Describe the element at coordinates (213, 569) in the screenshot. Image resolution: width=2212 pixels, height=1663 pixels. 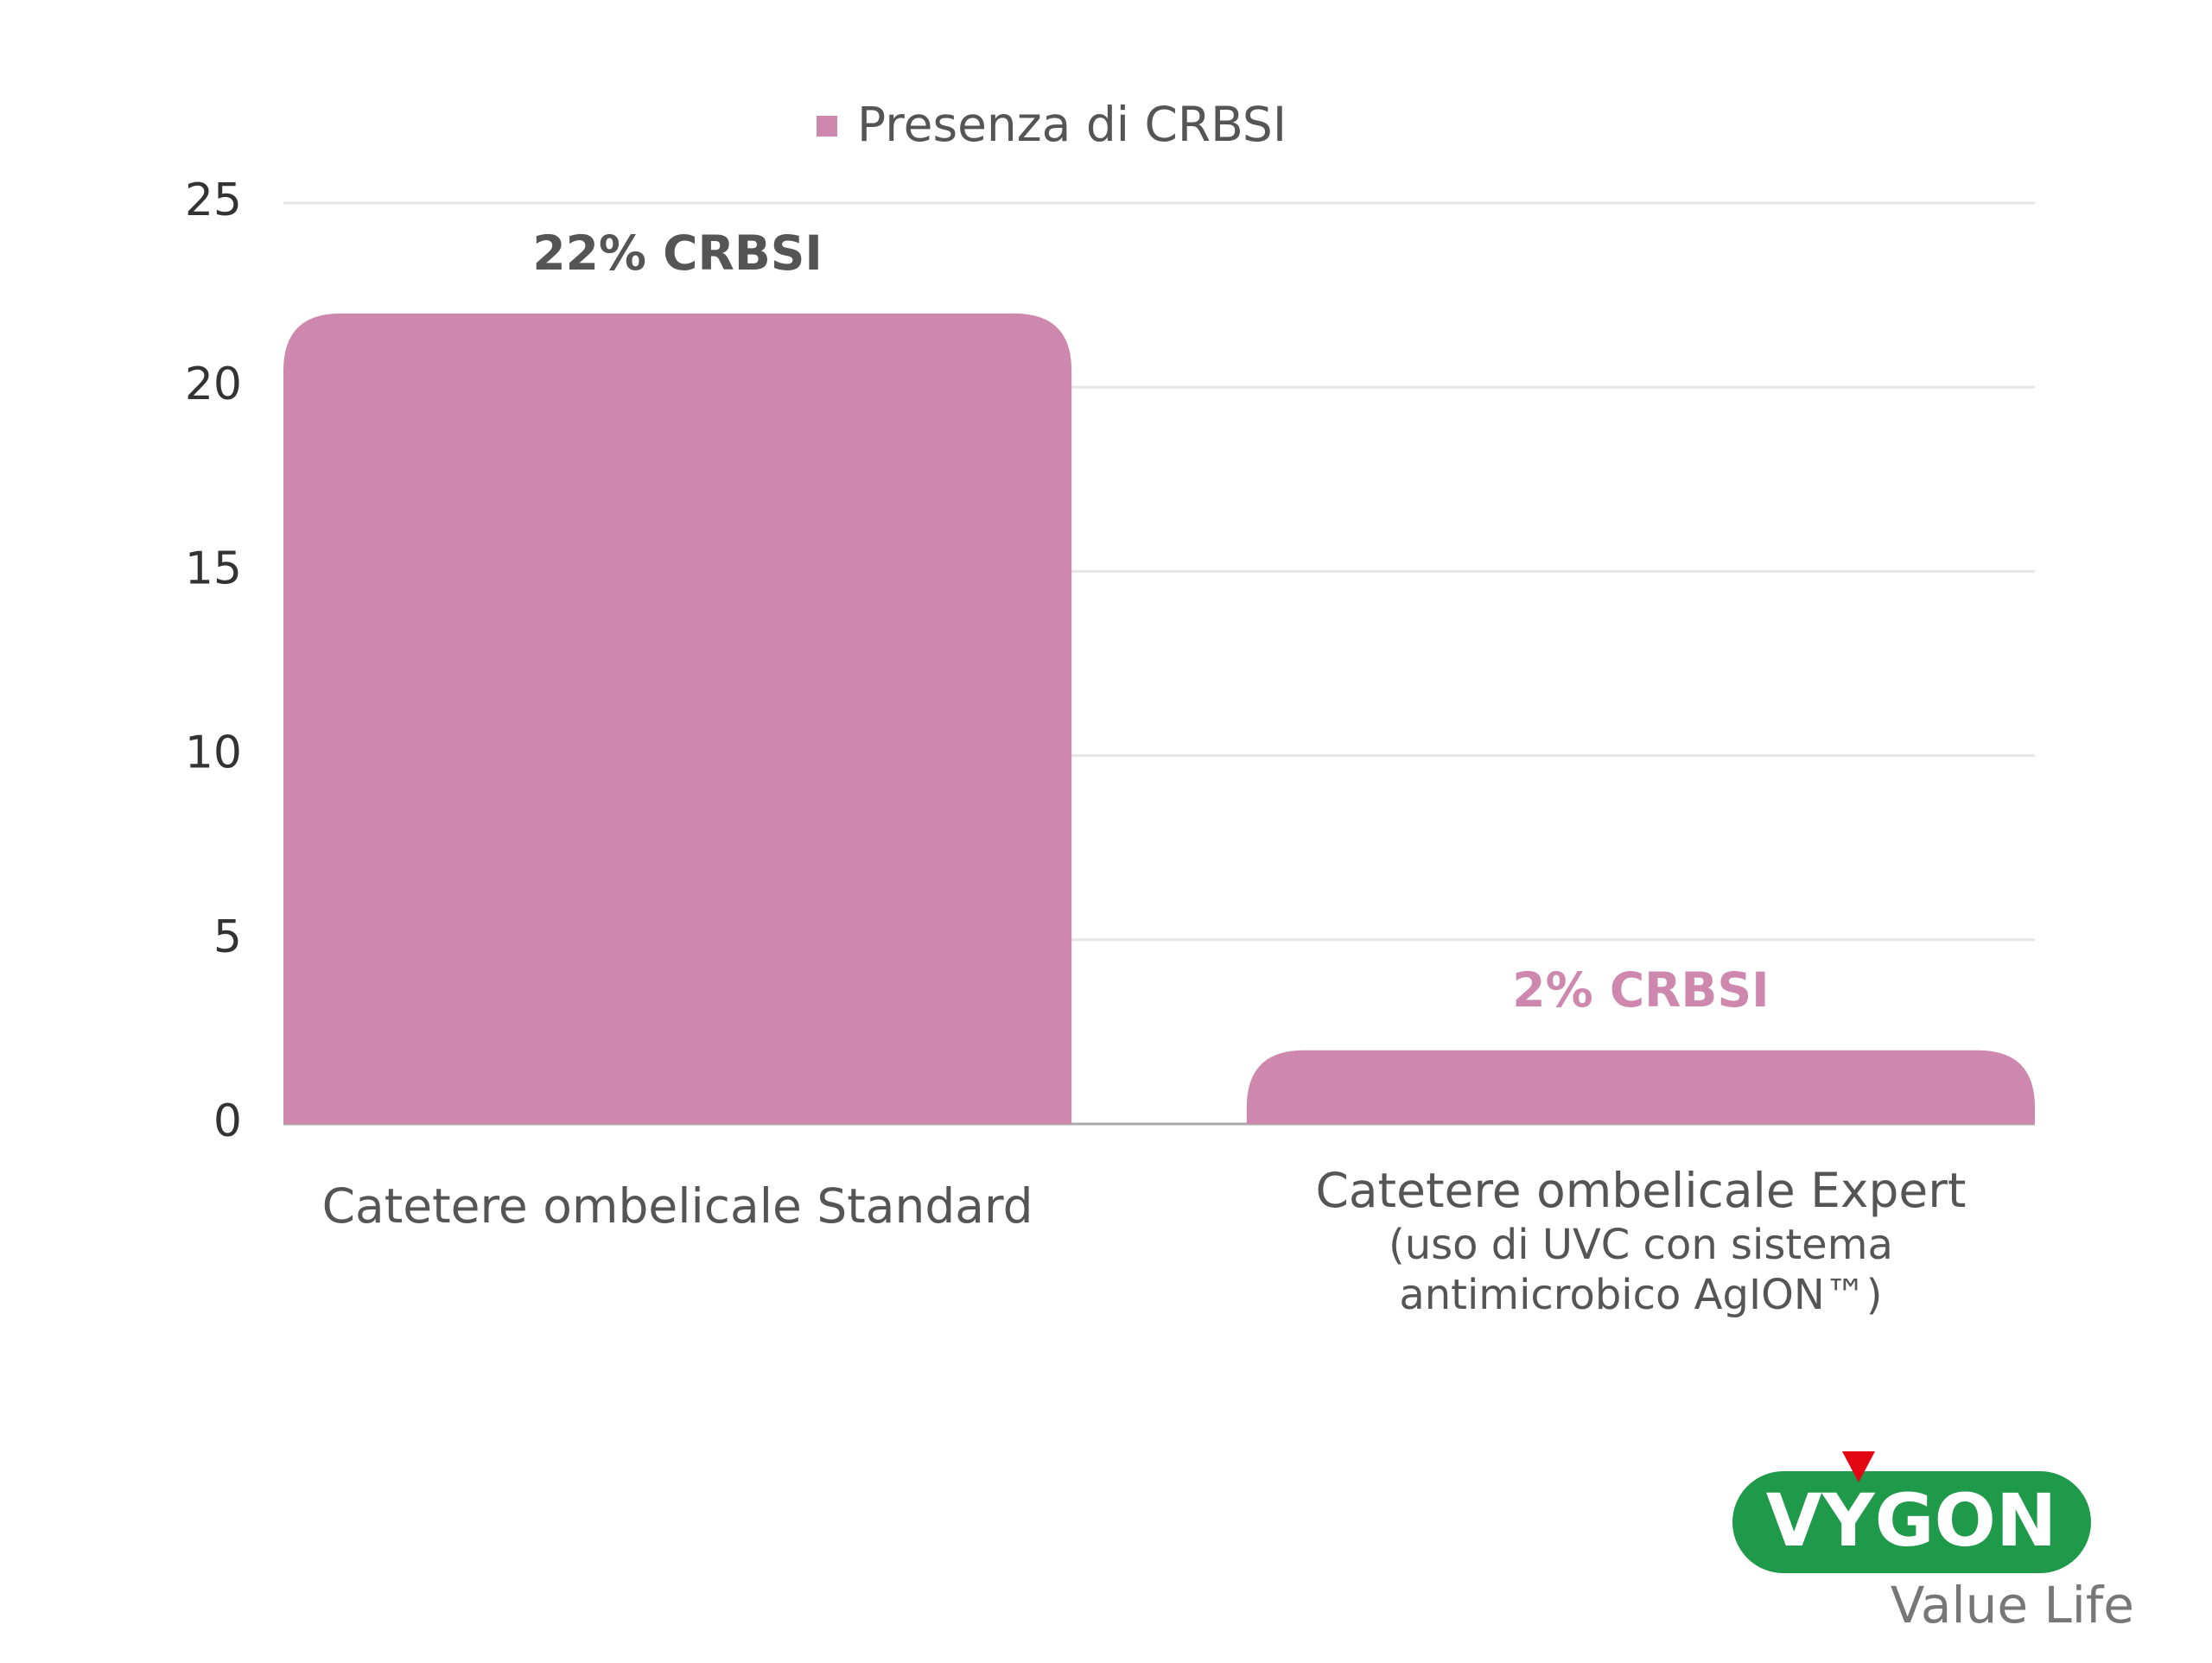
I see `y-tick-label: 15` at that location.